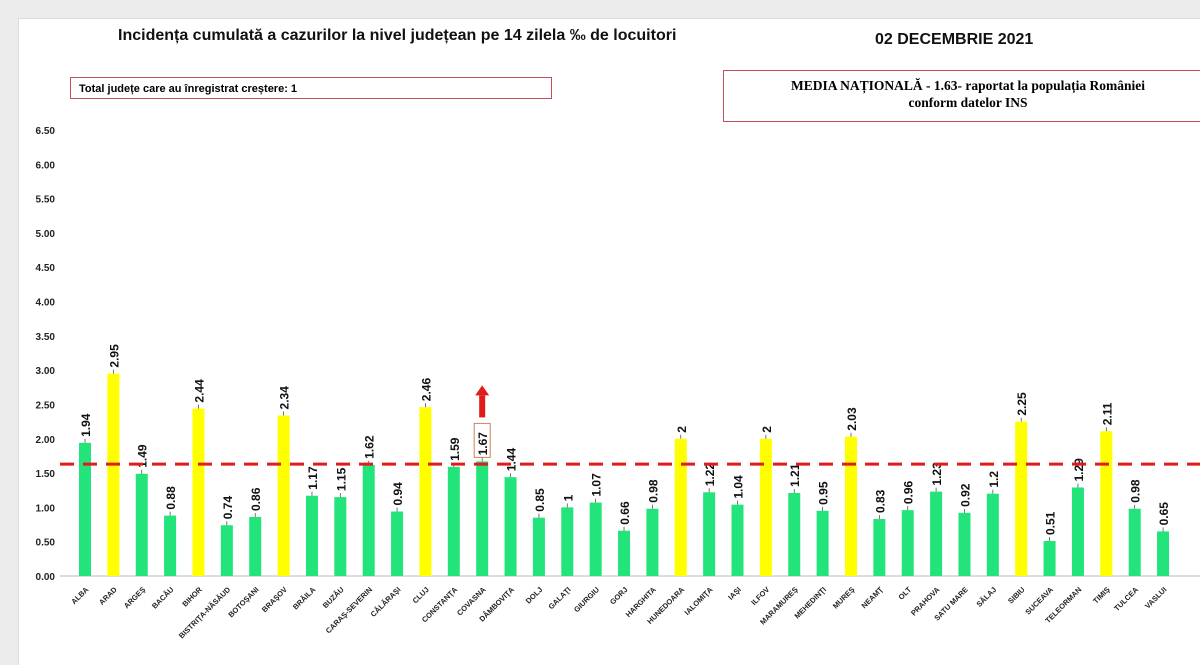 Image resolution: width=1200 pixels, height=665 pixels. What do you see at coordinates (652, 542) in the screenshot?
I see `bar-harghita` at bounding box center [652, 542].